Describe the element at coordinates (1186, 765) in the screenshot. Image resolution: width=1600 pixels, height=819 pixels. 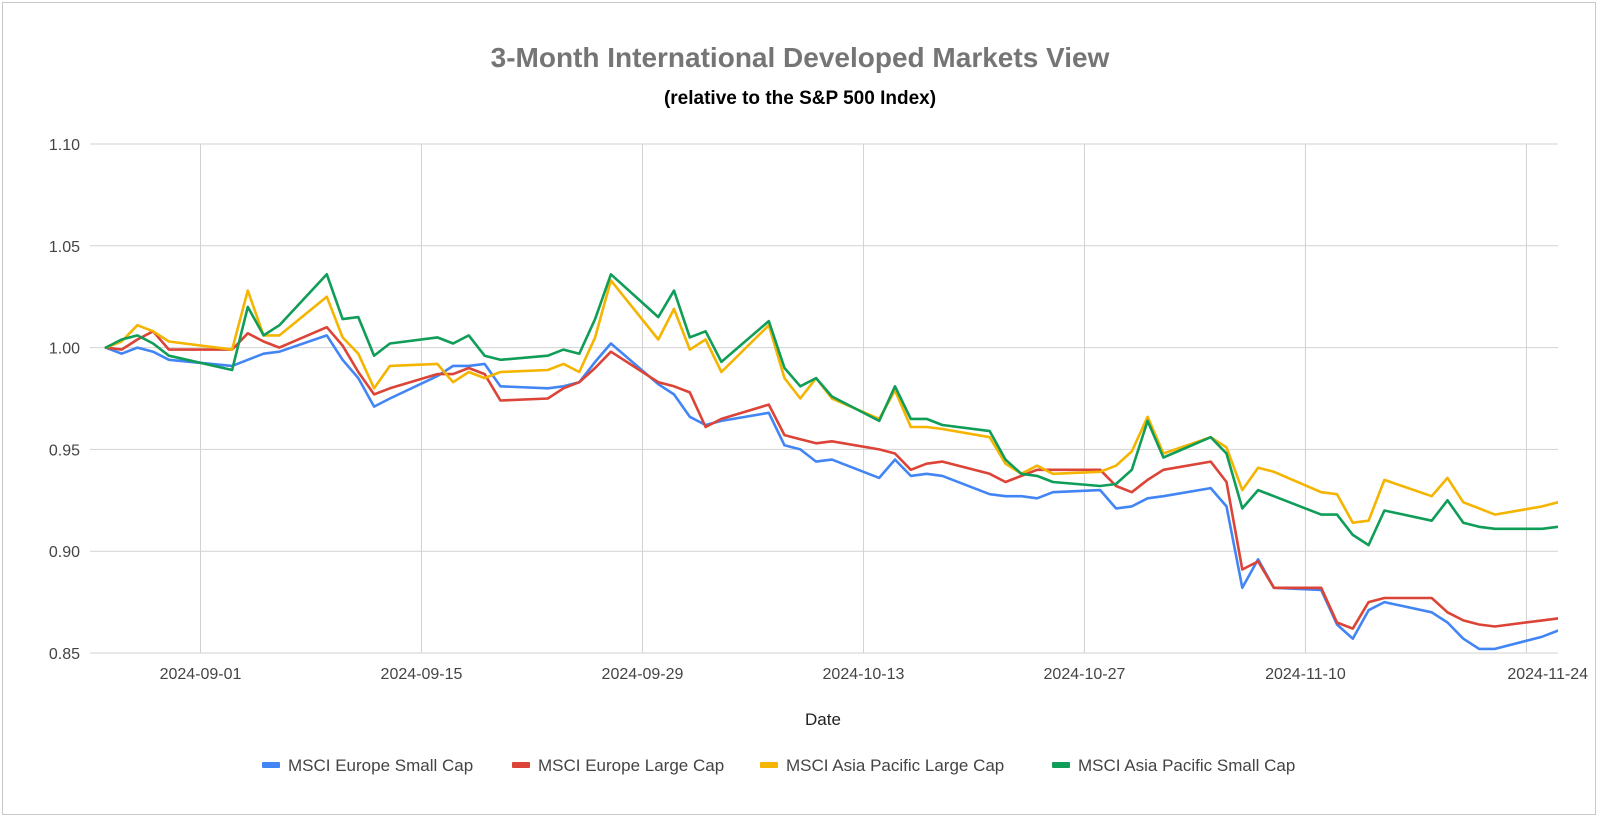
I see `legend-label: MSCI Asia Pacific Small Cap` at that location.